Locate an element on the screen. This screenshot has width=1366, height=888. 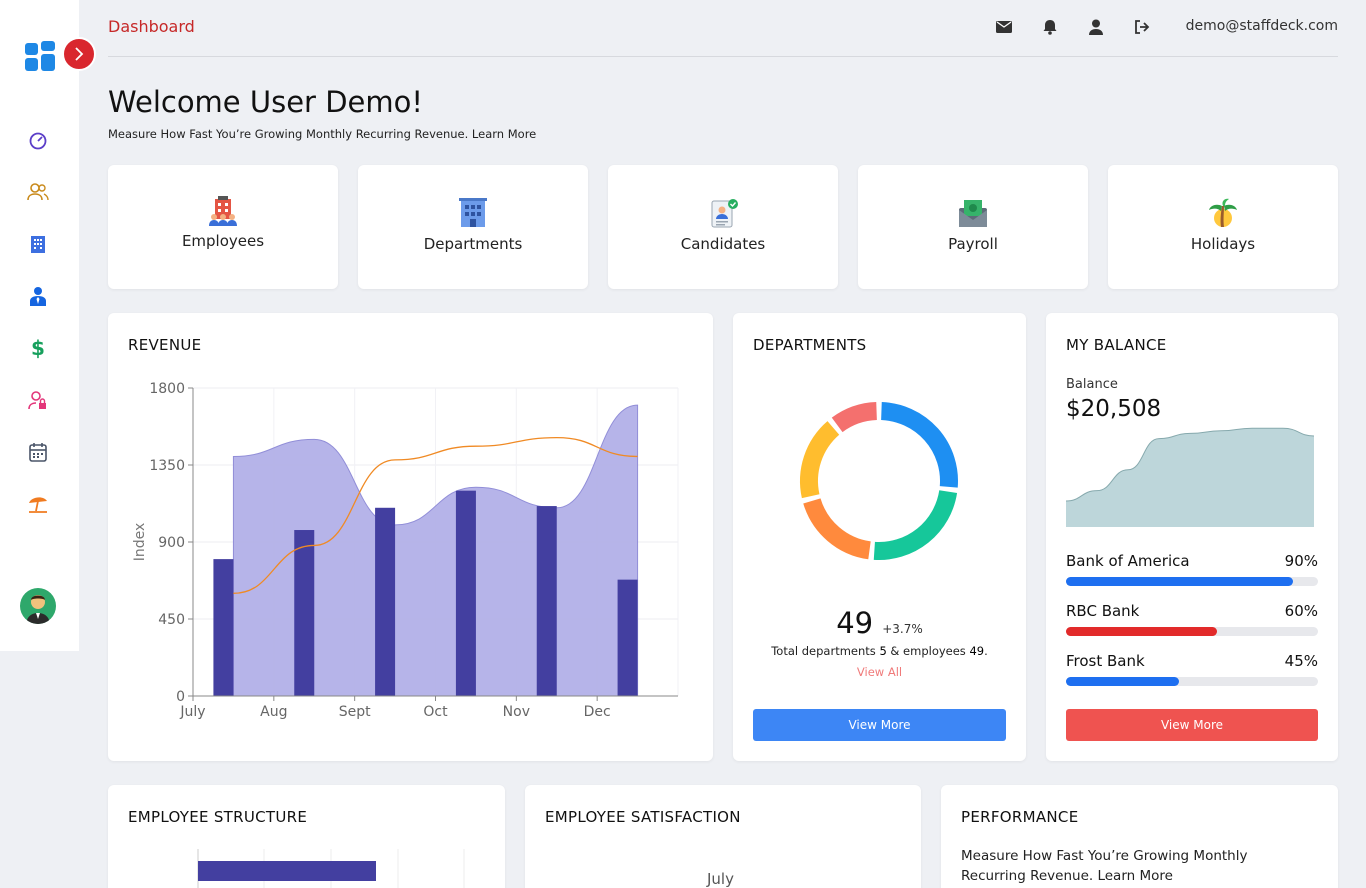
y-tick-label: 1350 is located at coordinates (167, 466).